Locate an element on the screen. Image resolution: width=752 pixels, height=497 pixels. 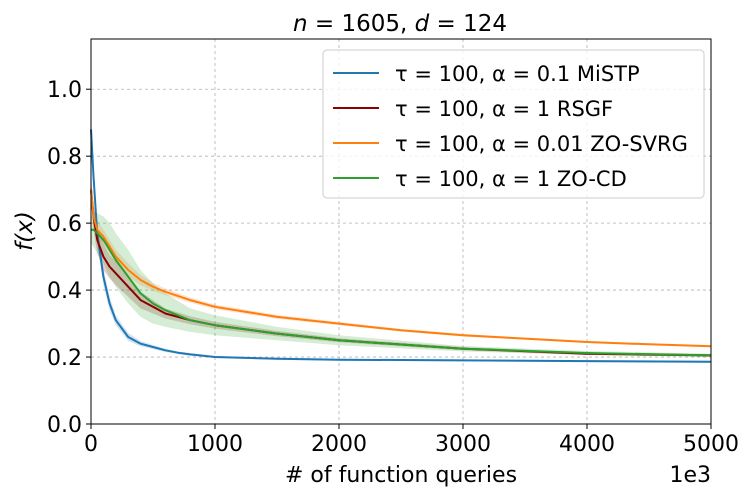
title-n-label: n is located at coordinates (300, 24).